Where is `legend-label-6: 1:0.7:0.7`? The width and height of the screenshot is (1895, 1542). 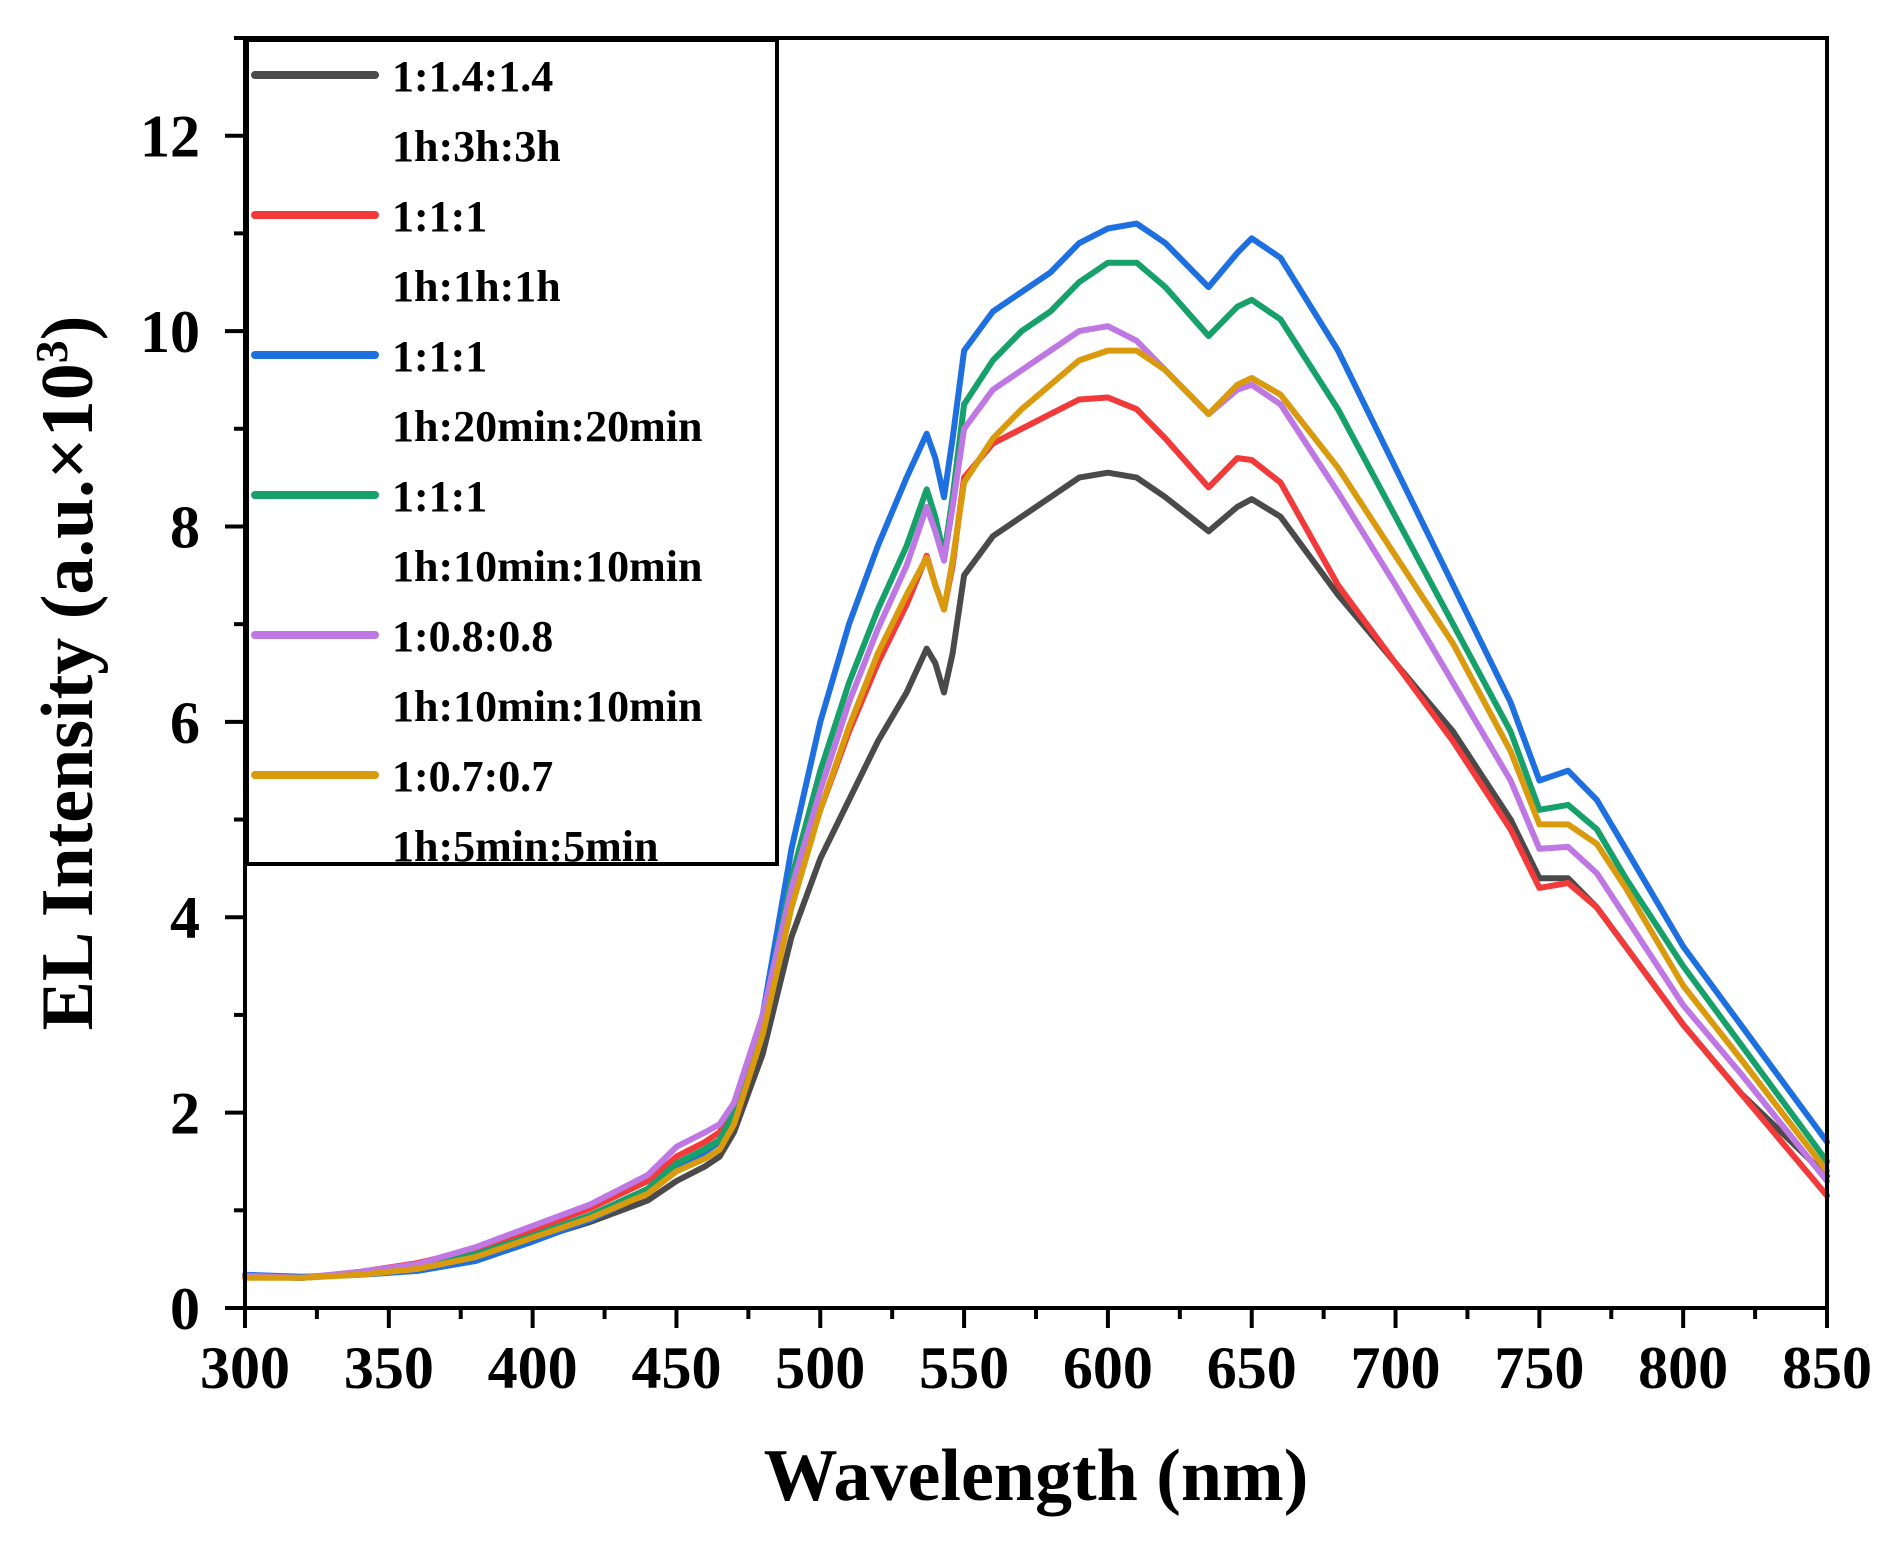
legend-label-6: 1:0.7:0.7 is located at coordinates (472, 776).